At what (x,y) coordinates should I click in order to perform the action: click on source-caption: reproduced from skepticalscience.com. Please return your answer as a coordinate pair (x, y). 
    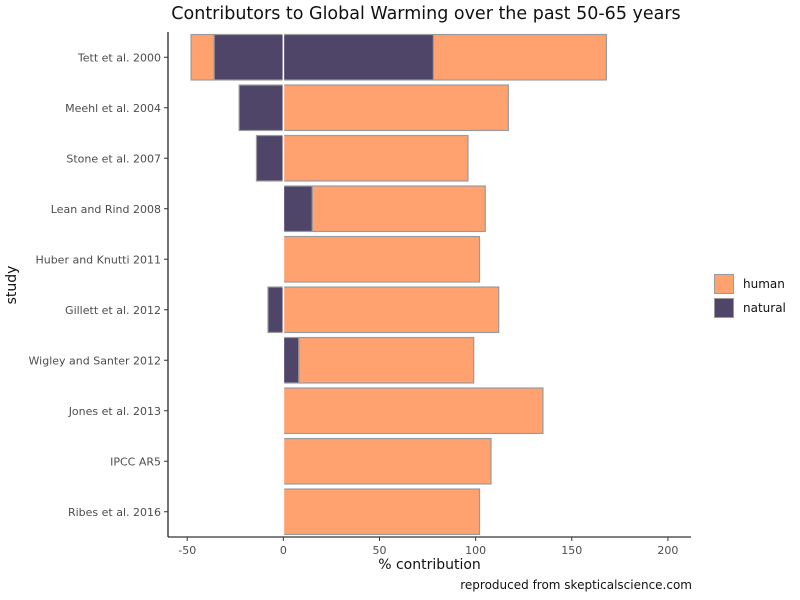
    Looking at the image, I should click on (576, 585).